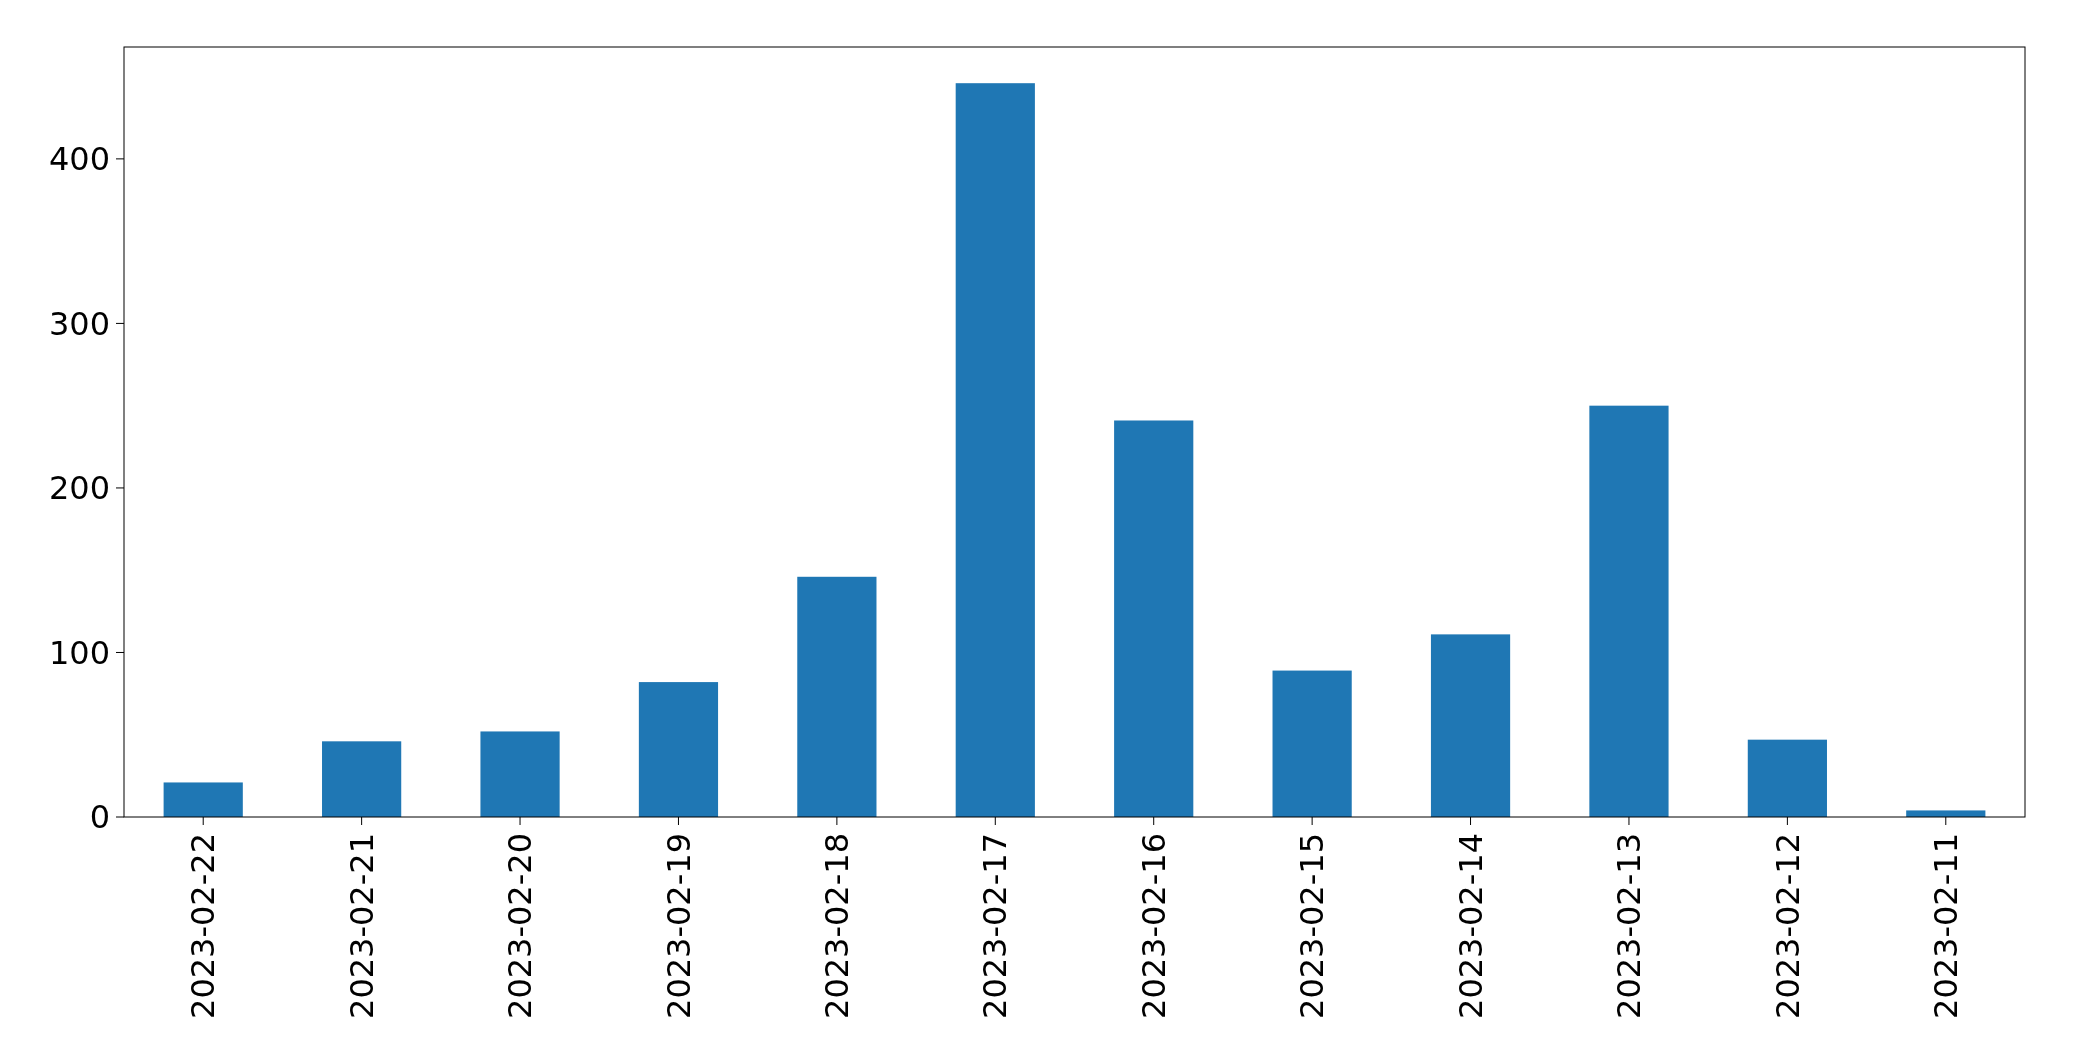  What do you see at coordinates (1470, 926) in the screenshot?
I see `x-tick-label: 2023-02-14` at bounding box center [1470, 926].